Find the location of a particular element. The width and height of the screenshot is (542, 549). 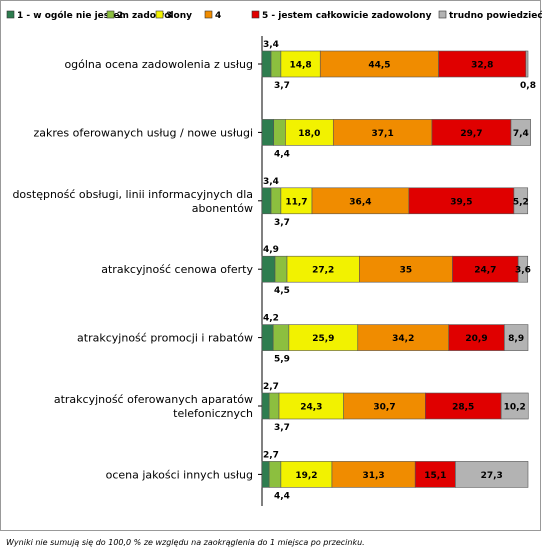

data-label: 3,6 is located at coordinates (523, 271).